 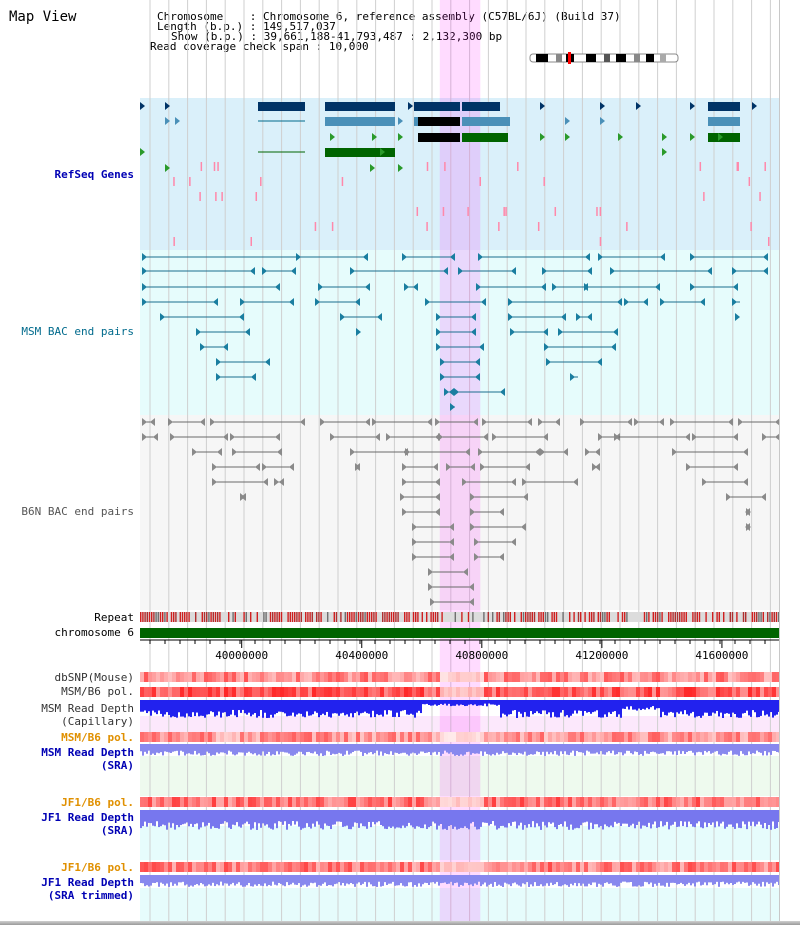 I want to click on jf1-trim-label-2: (SRA trimmed), so click(x=91, y=895).